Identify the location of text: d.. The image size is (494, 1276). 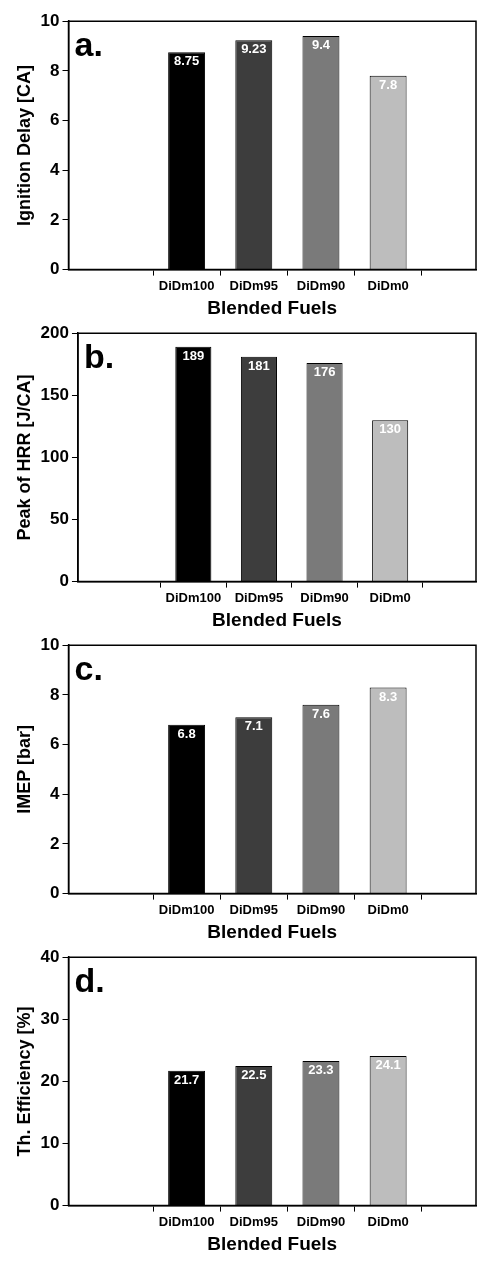
(89, 979).